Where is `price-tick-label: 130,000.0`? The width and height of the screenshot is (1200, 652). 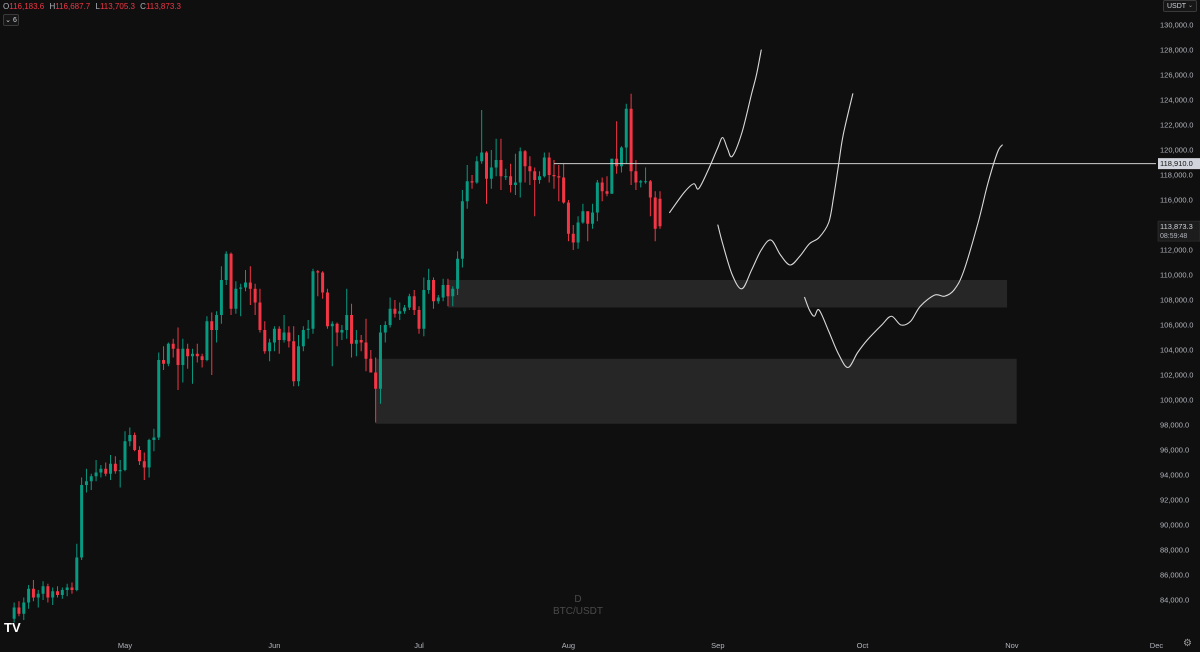 price-tick-label: 130,000.0 is located at coordinates (1176, 25).